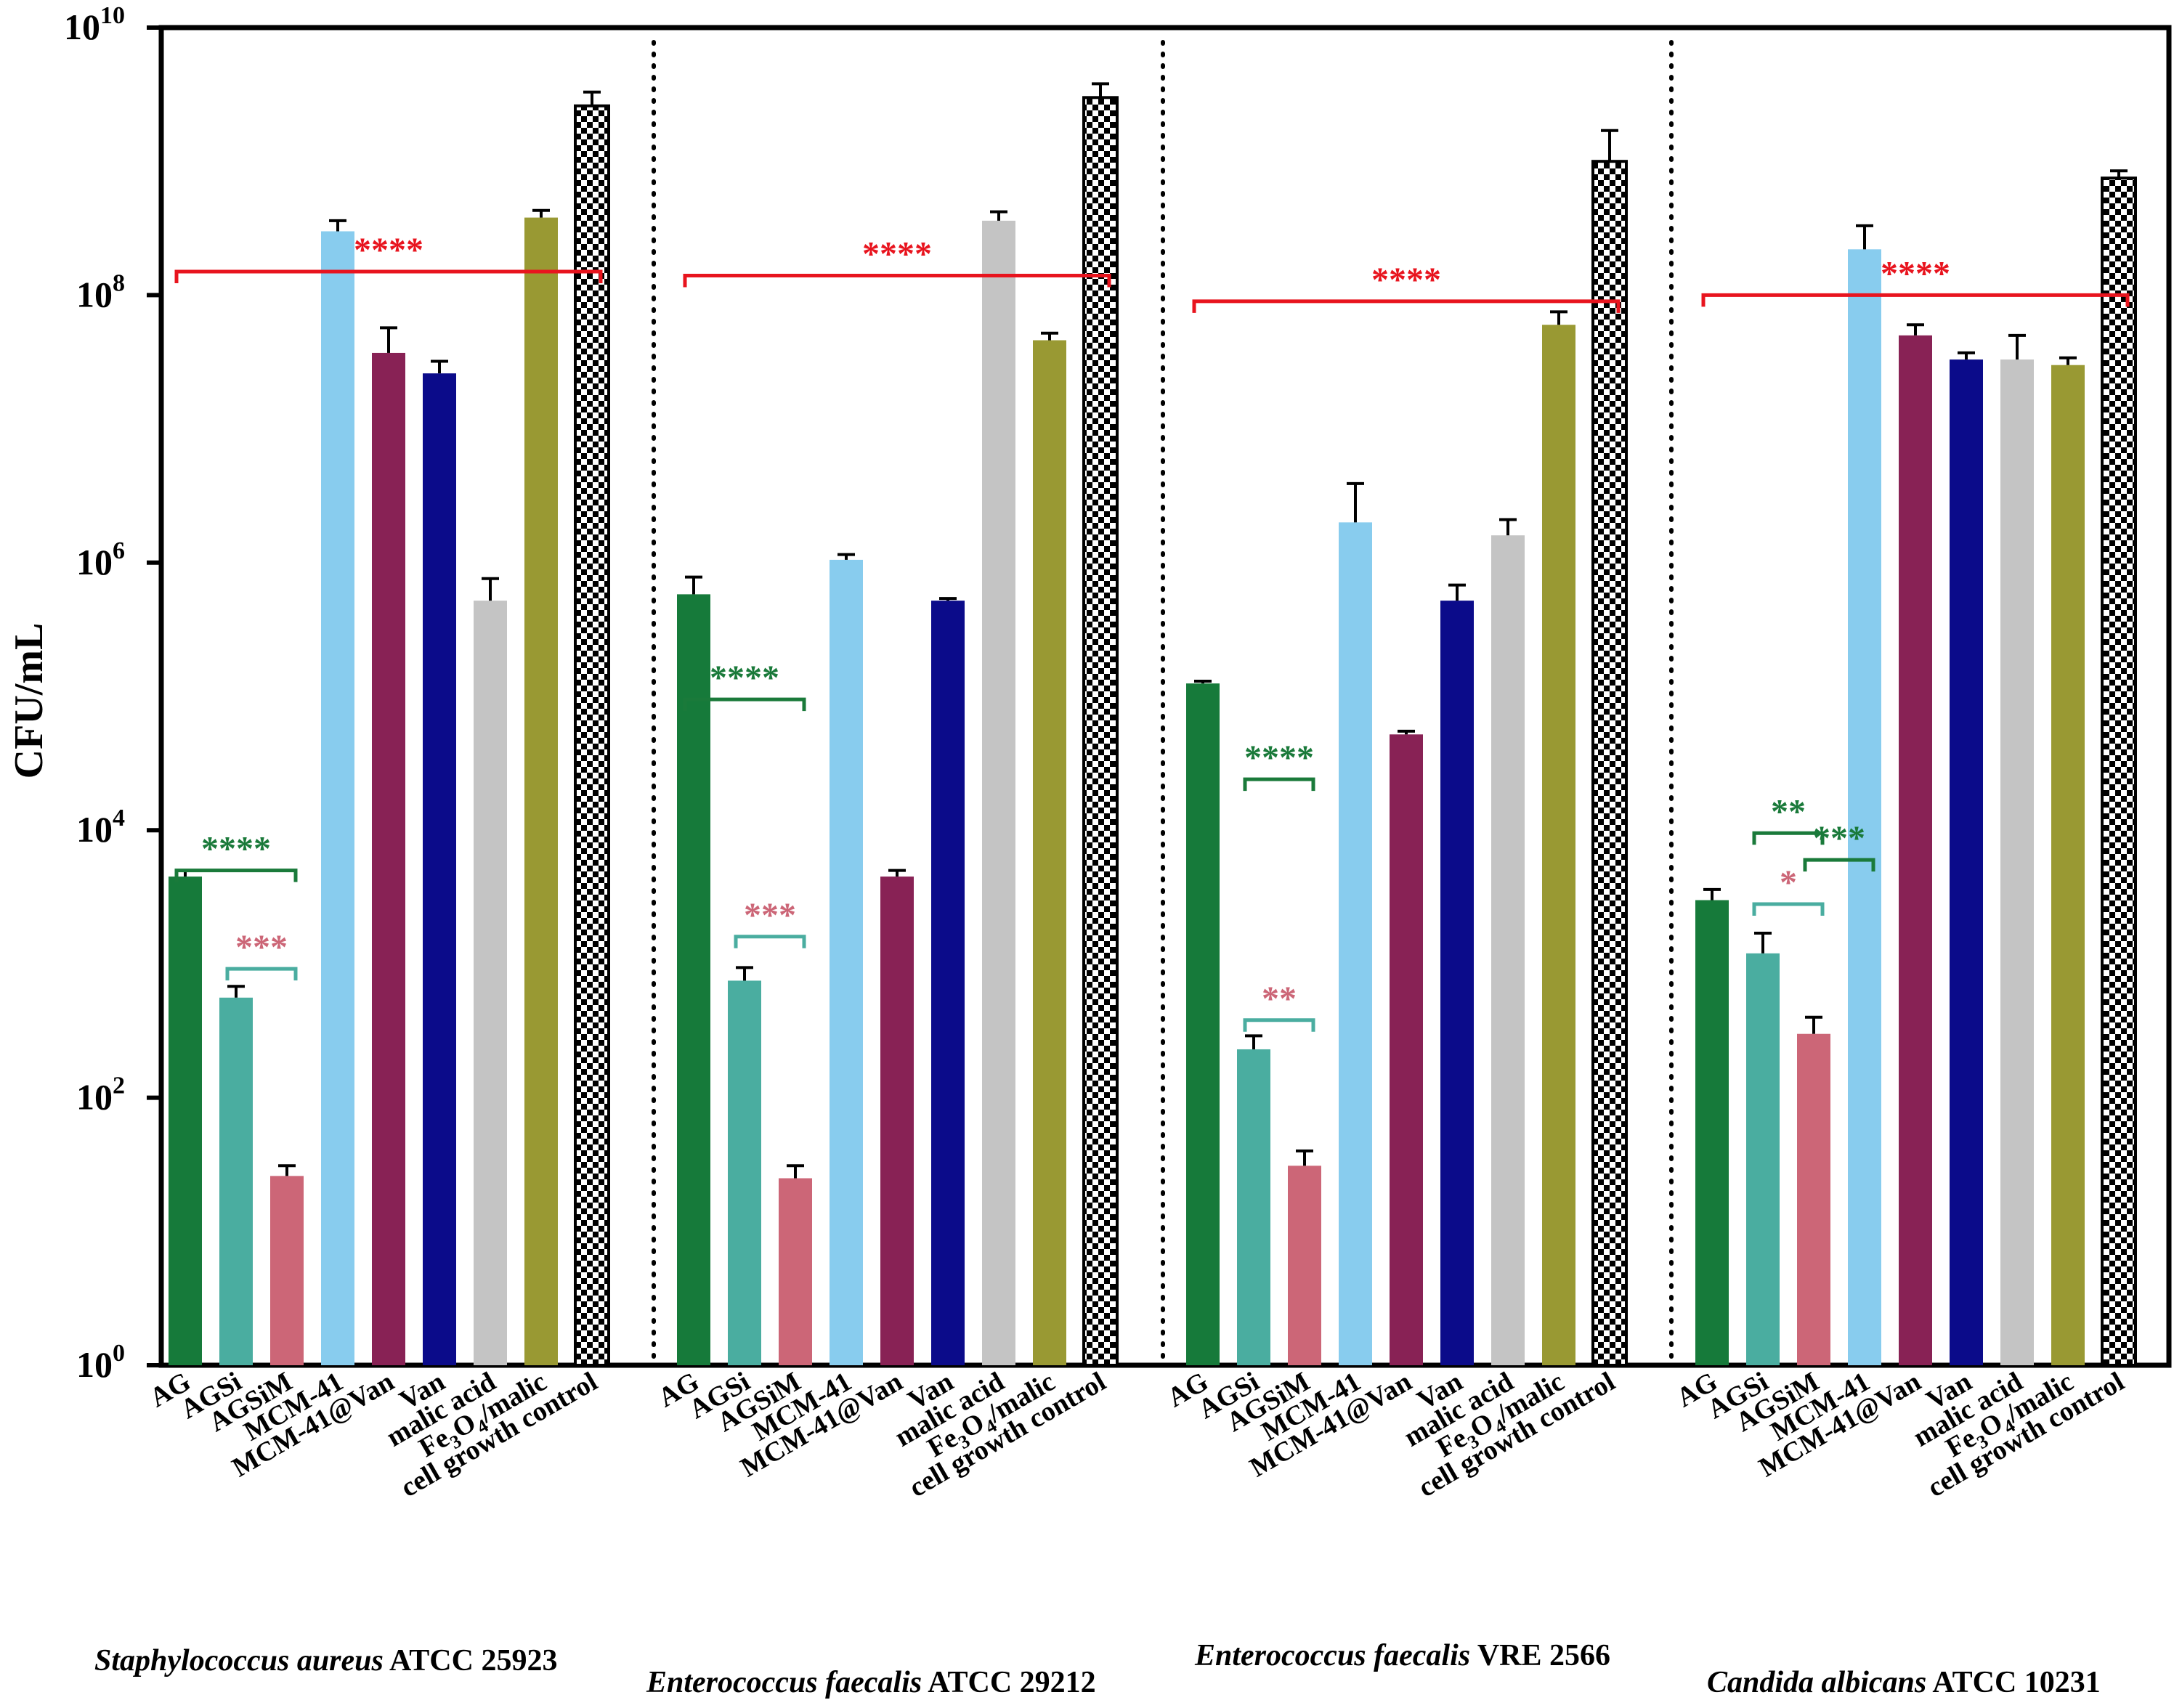  What do you see at coordinates (871, 1682) in the screenshot?
I see `group-name: Enterococcus faecalis ATCC 29212` at bounding box center [871, 1682].